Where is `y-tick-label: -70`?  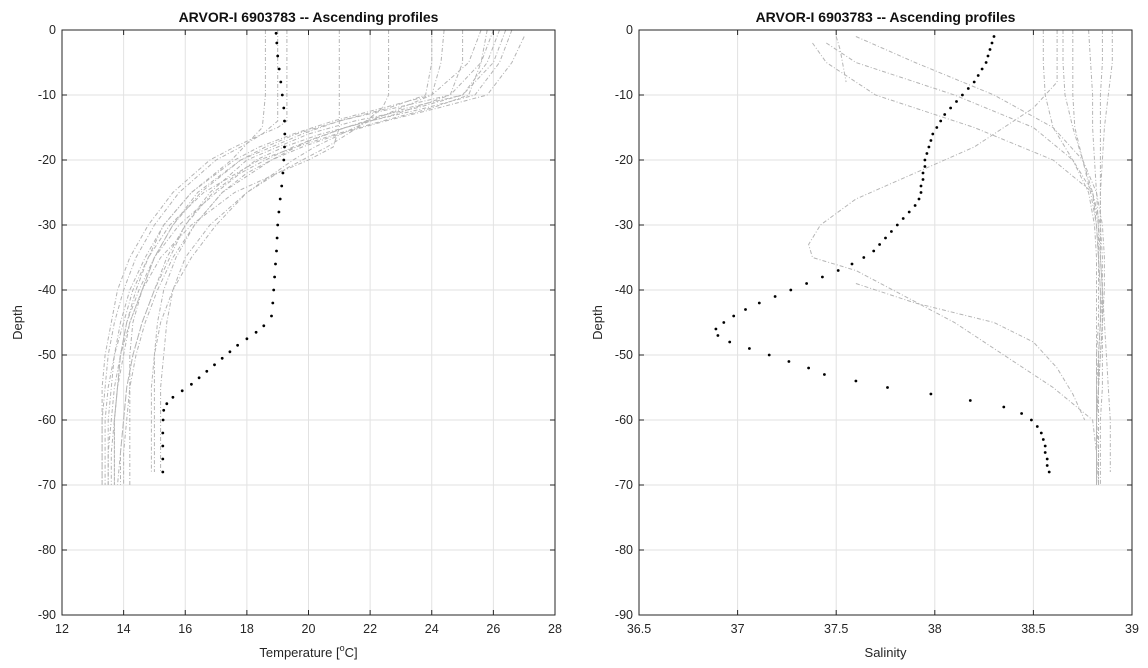
y-tick-label: -70 is located at coordinates (624, 485).